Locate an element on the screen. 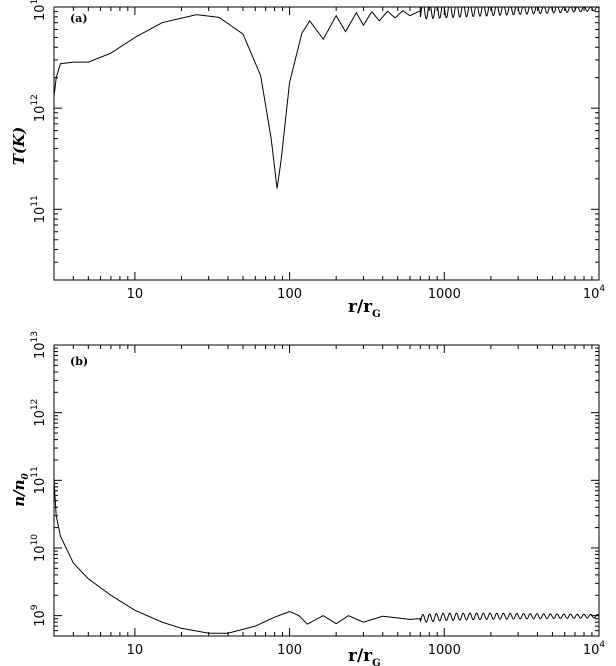  y-axis-label-sub-b: 0 is located at coordinates (26, 475).